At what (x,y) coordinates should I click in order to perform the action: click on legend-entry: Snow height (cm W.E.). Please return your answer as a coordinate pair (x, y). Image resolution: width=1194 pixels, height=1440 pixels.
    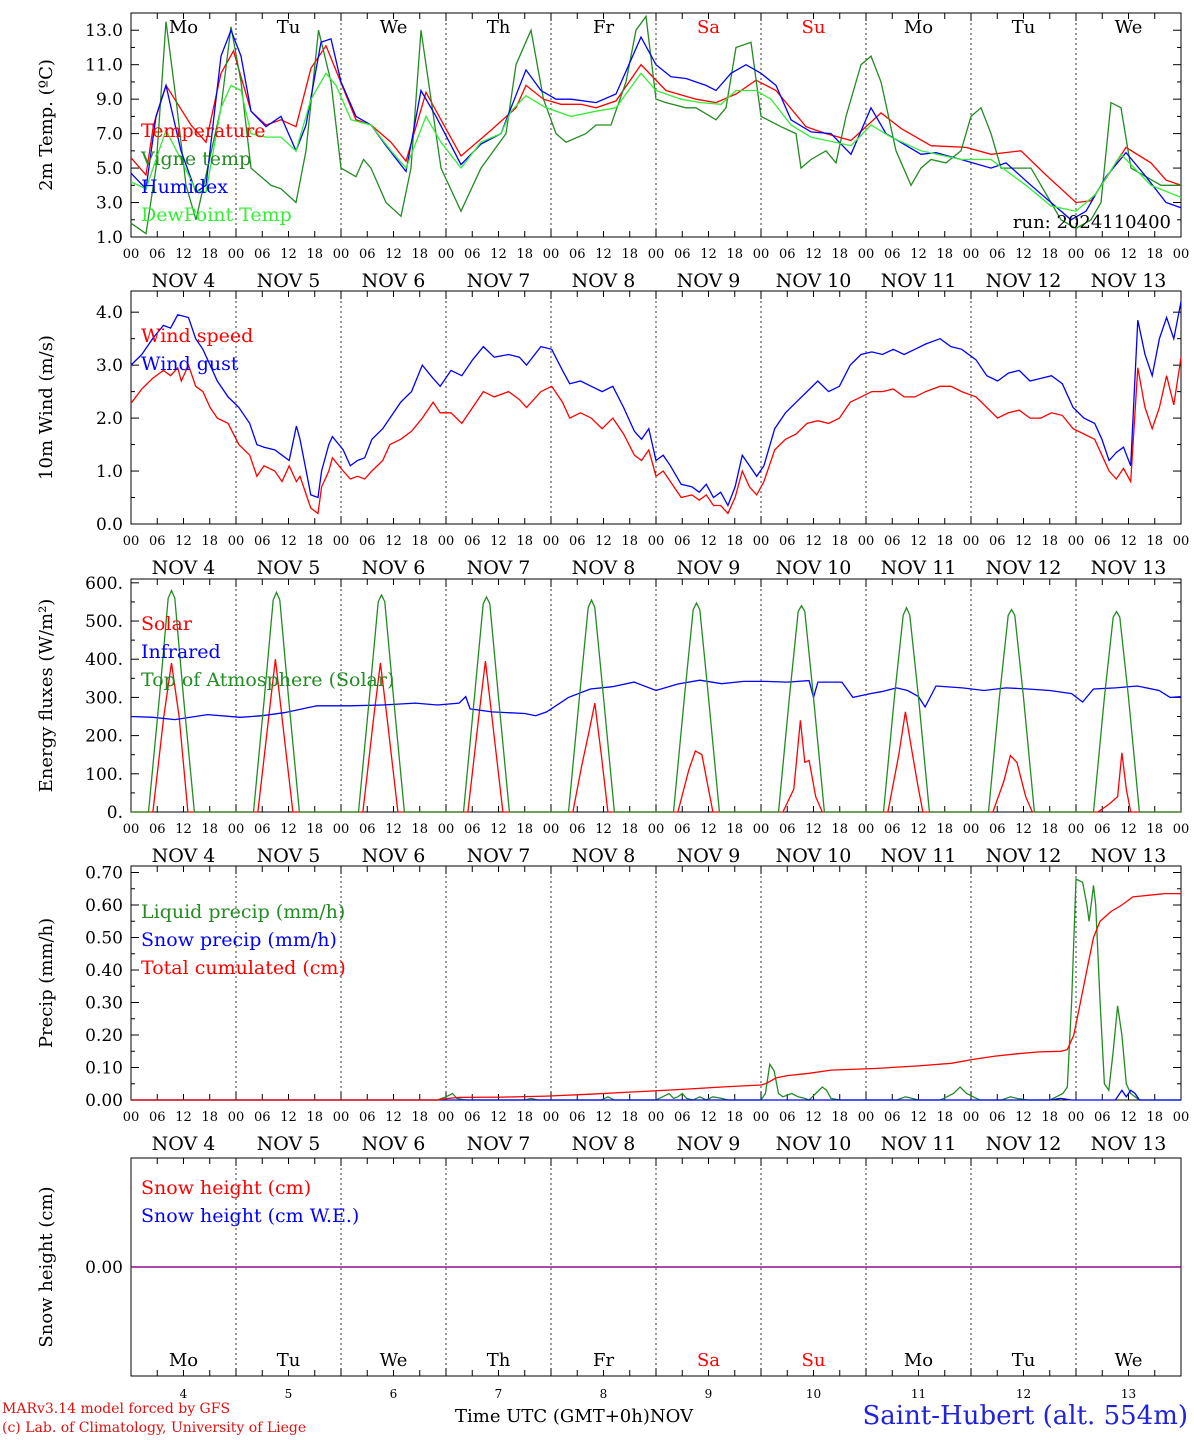
    Looking at the image, I should click on (250, 1216).